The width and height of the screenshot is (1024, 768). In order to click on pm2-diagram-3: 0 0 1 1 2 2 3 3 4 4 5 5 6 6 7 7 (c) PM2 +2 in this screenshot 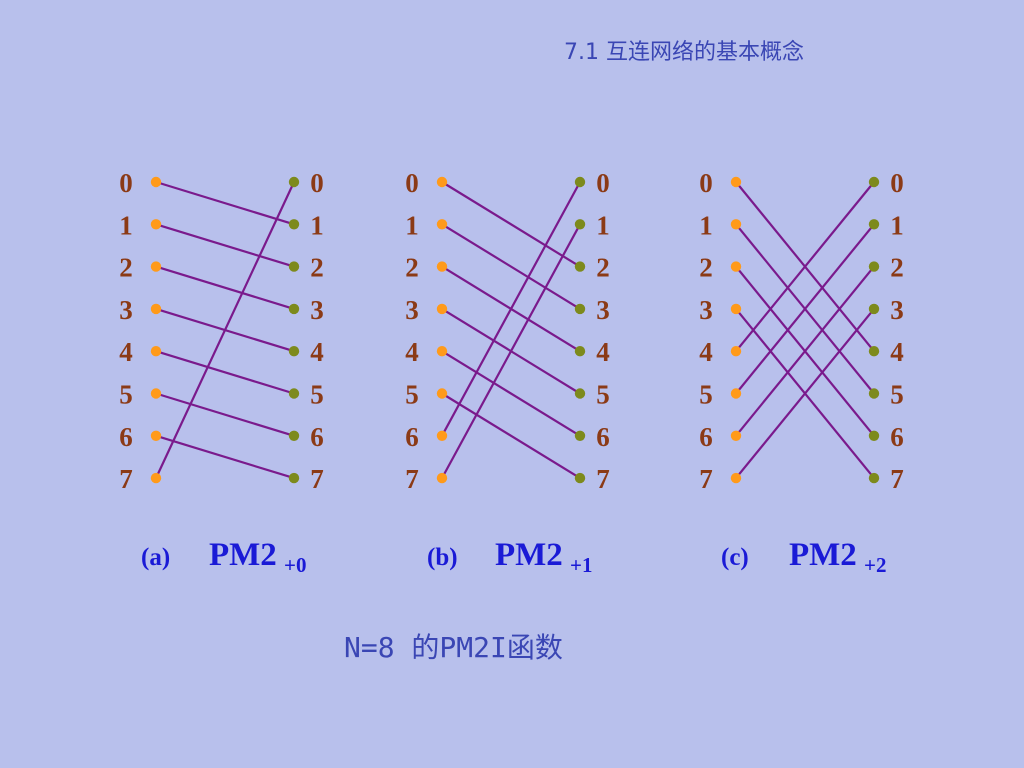, I will do `click(801, 372)`.